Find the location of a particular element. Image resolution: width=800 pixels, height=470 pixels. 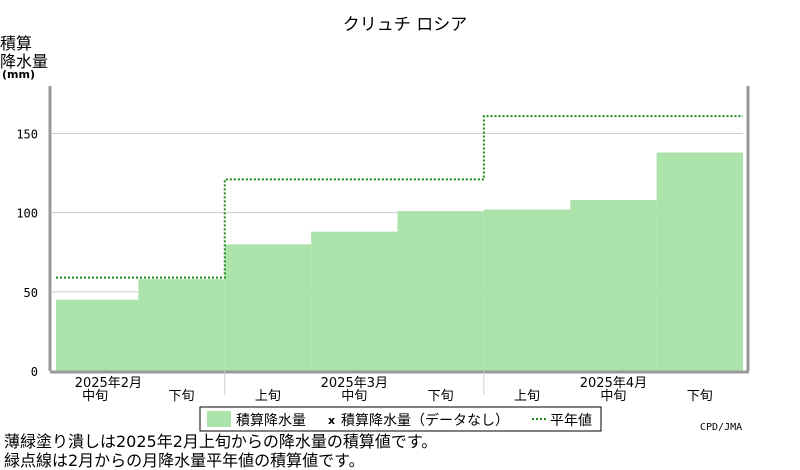

note-line-2: 緑点線は2月からの月降水量平年値の積算値です。 is located at coordinates (184, 460).